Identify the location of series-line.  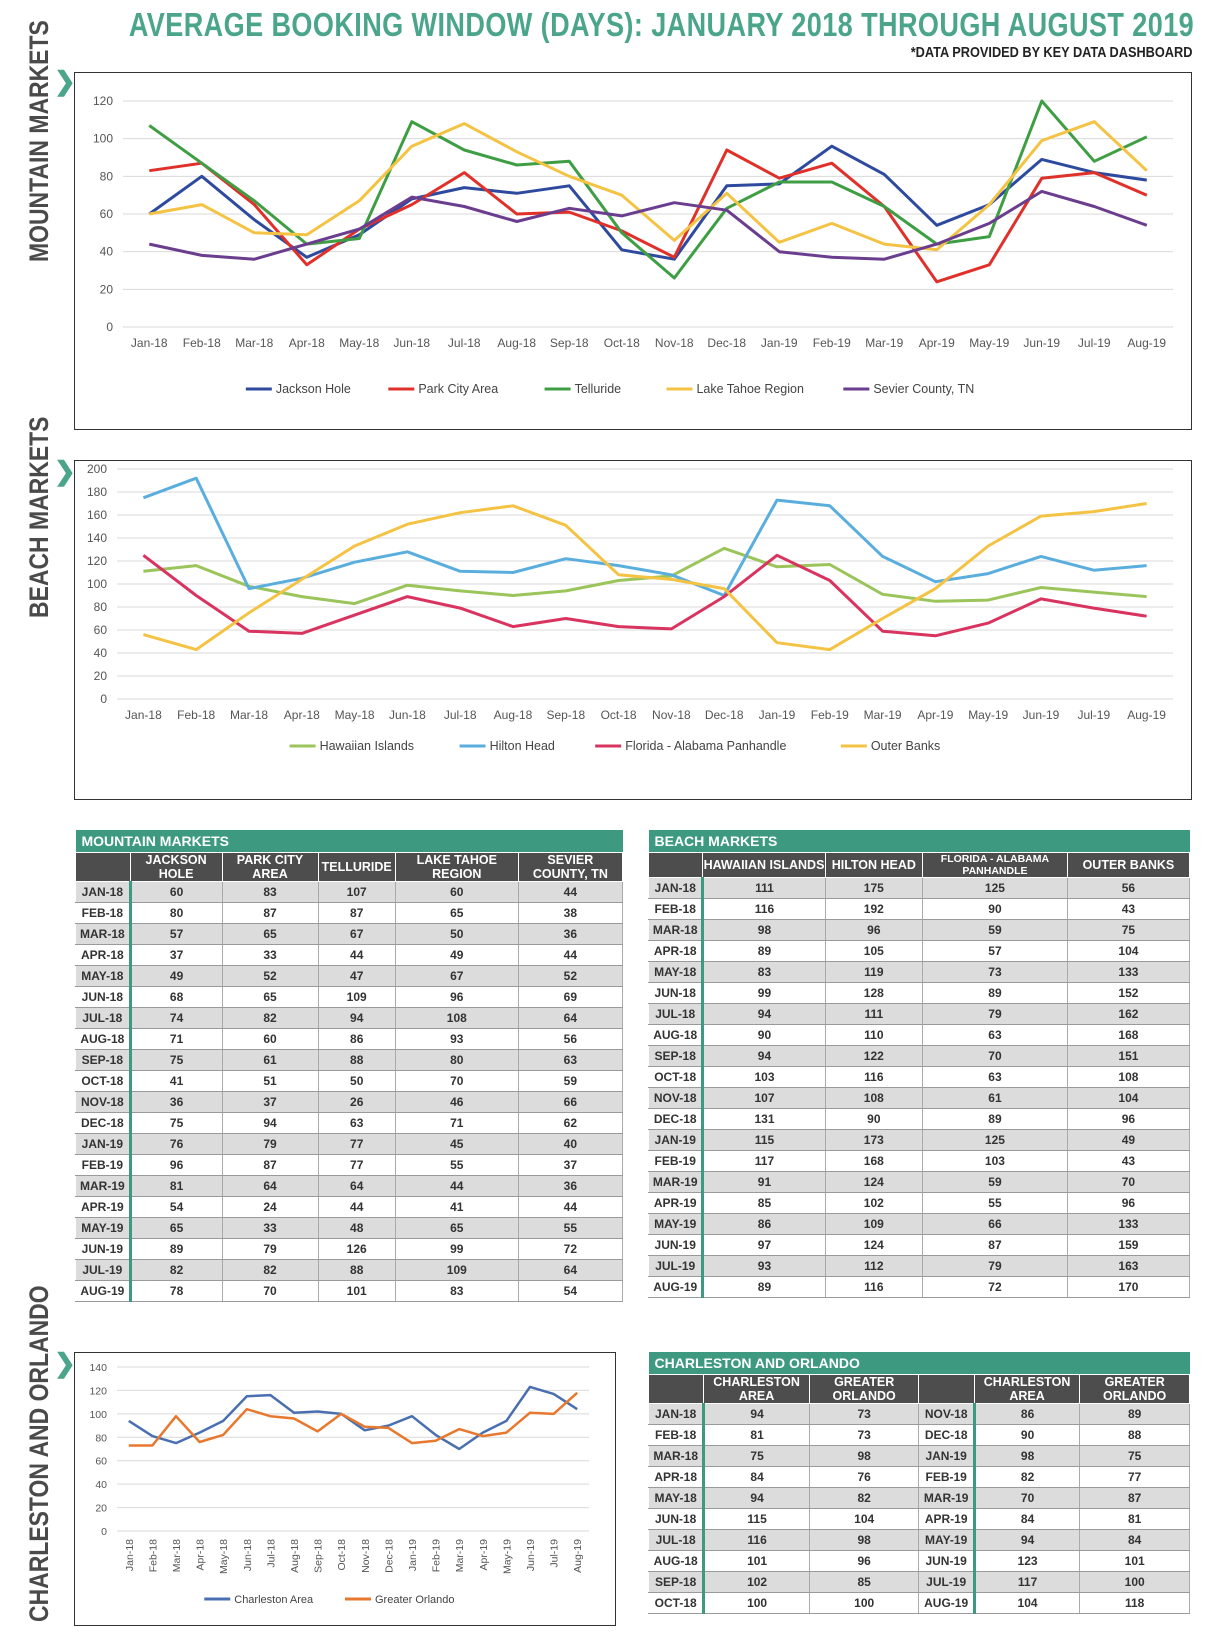
(648, 186).